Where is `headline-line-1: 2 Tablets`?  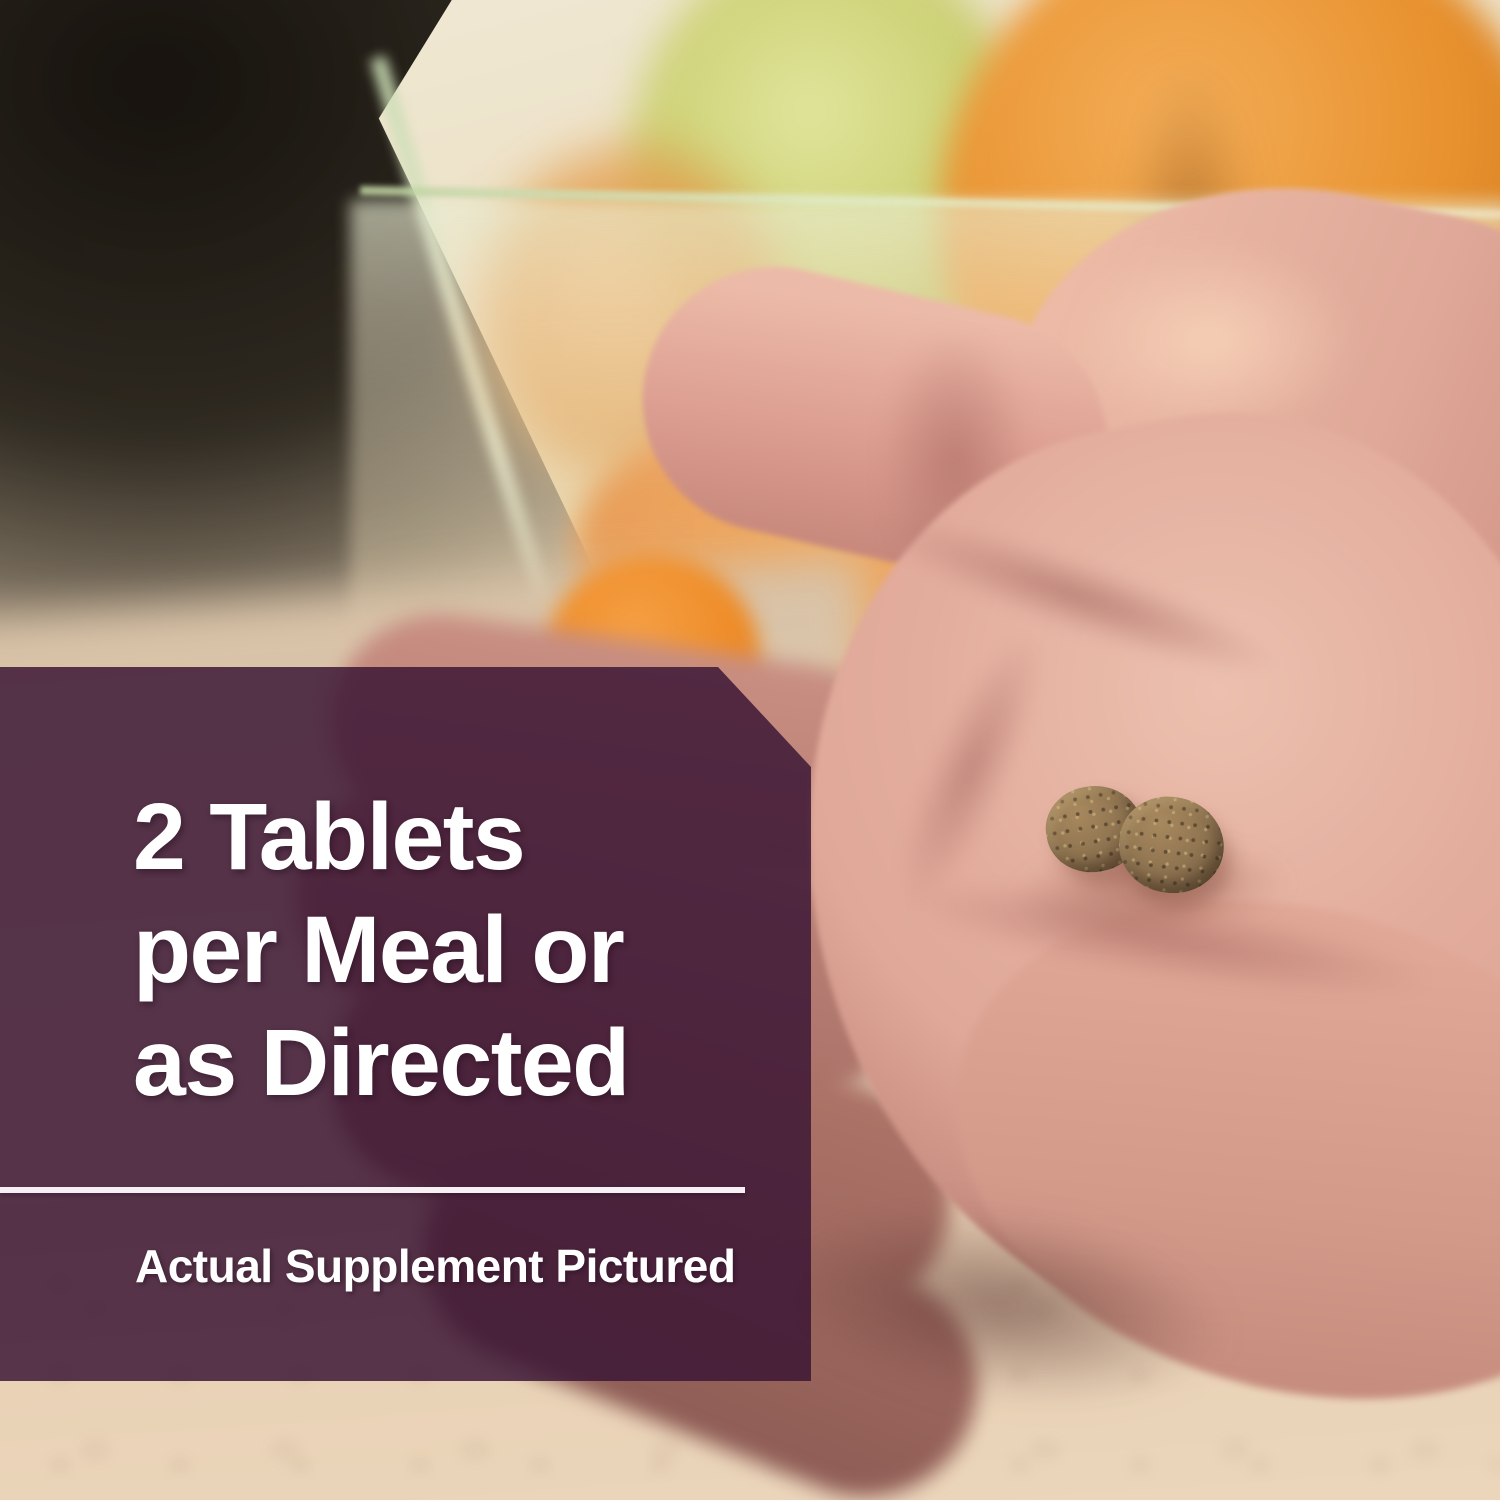 headline-line-1: 2 Tablets is located at coordinates (329, 837).